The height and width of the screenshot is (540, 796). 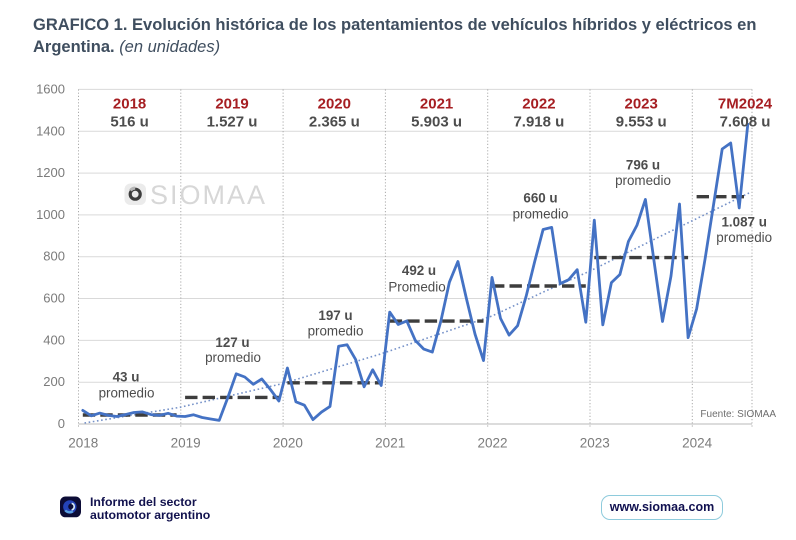 What do you see at coordinates (738, 414) in the screenshot?
I see `svg-text: Fuente: SIOMAA` at bounding box center [738, 414].